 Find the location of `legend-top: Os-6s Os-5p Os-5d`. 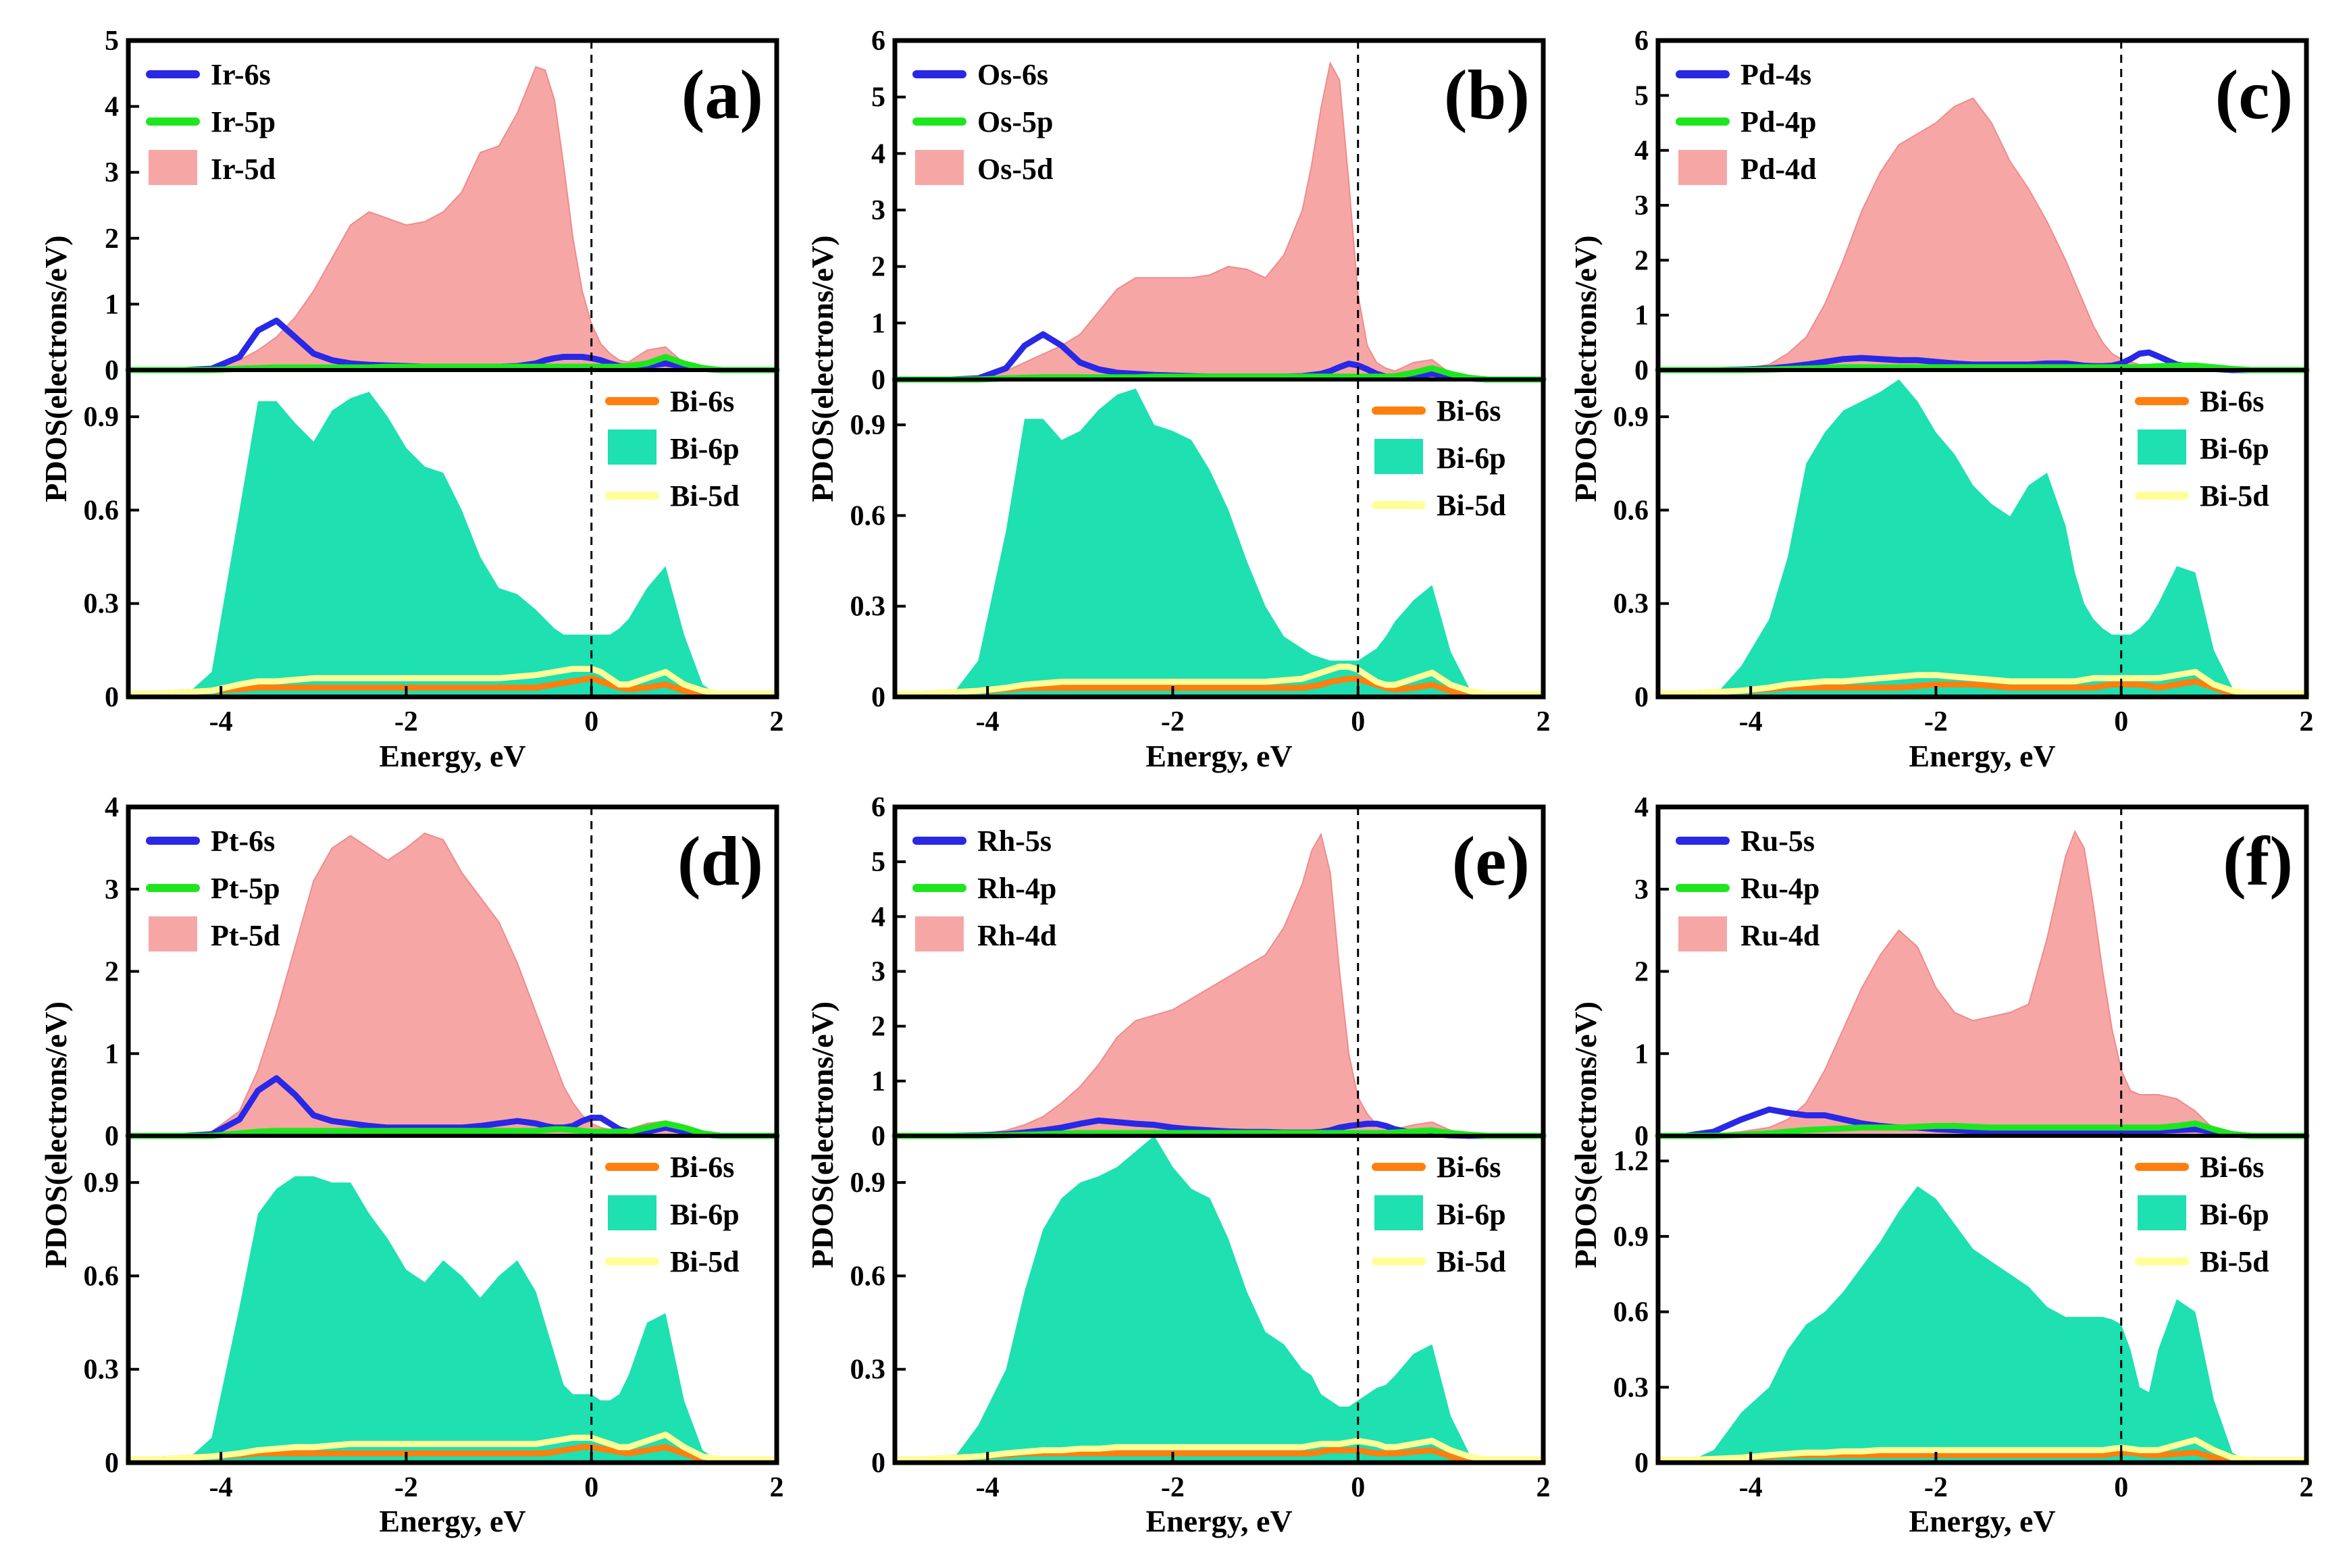

legend-top: Os-6s Os-5p Os-5d is located at coordinates (982, 122).